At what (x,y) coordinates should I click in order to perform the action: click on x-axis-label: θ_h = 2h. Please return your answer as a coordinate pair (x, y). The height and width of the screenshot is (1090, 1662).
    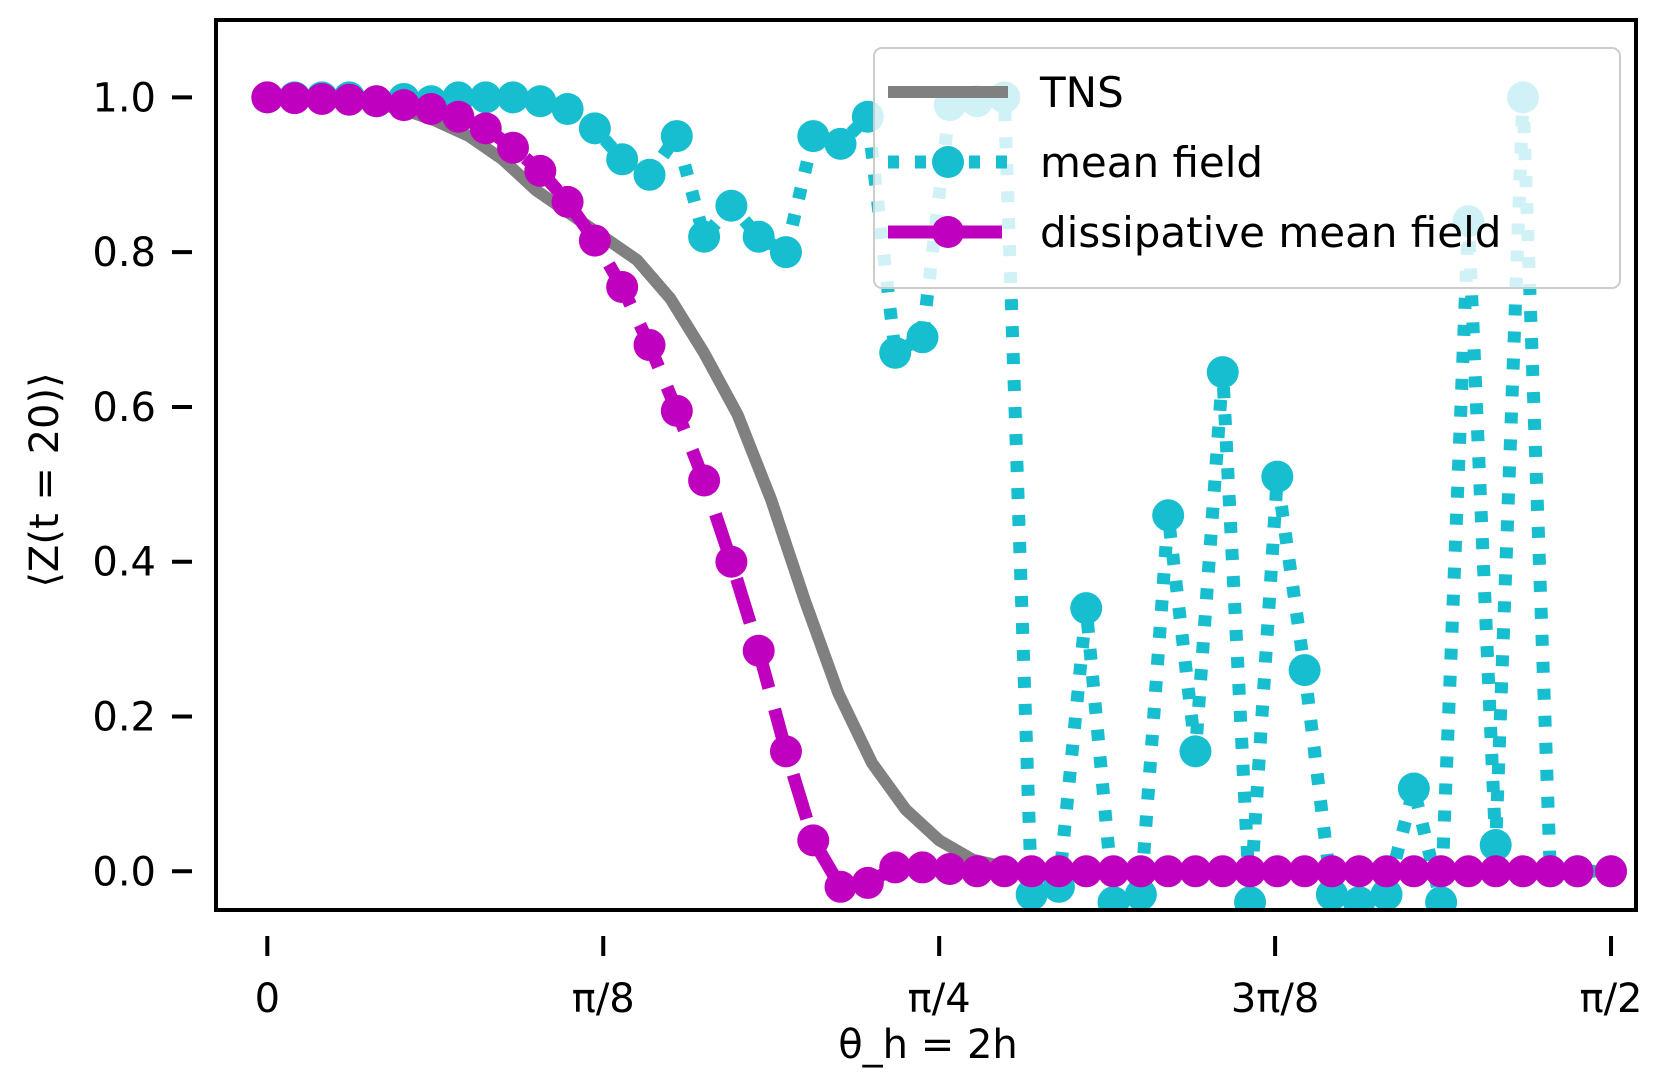
    Looking at the image, I should click on (928, 1045).